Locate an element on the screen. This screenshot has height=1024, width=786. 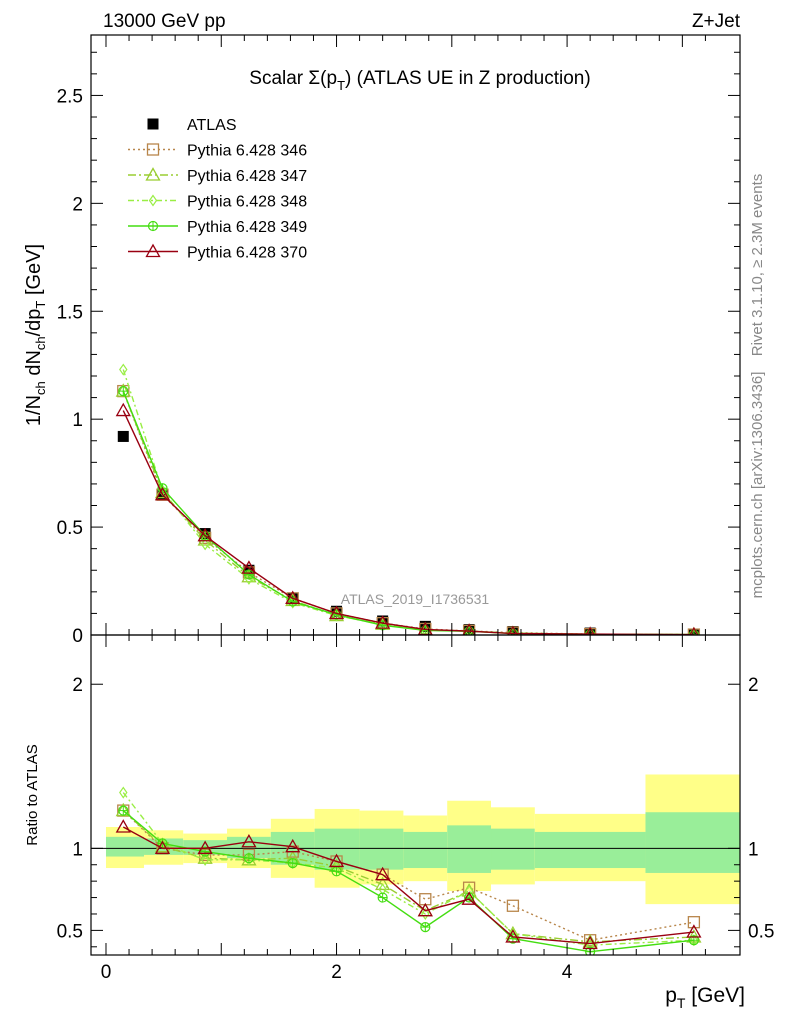
ratio-ytick-label: 1 is located at coordinates (77, 849).